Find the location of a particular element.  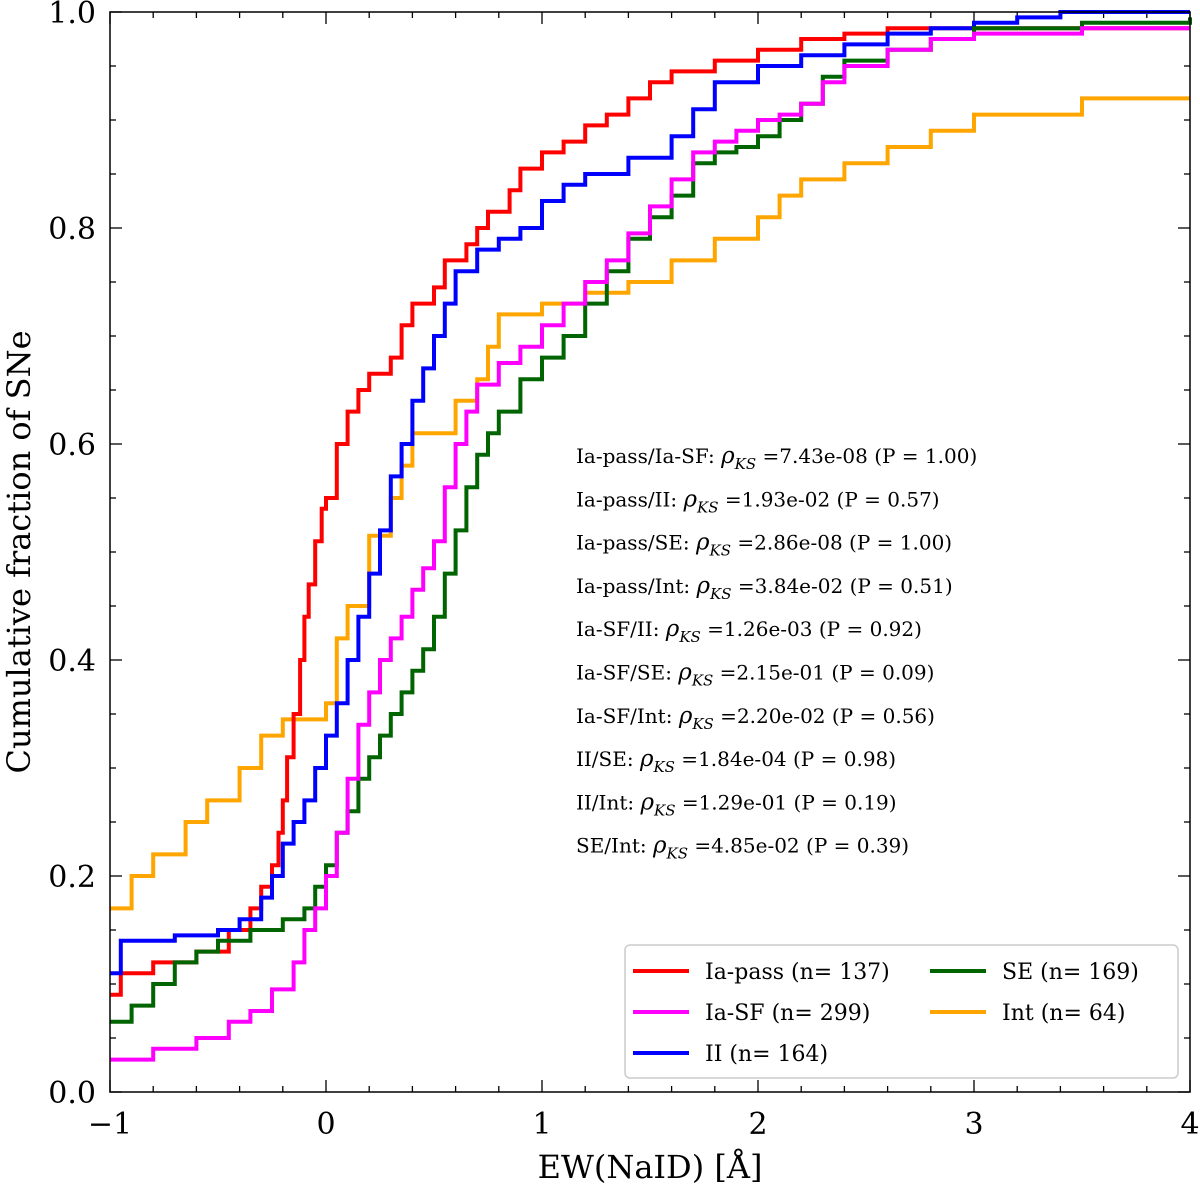

legend-label: Int (n= 64) is located at coordinates (1063, 1013).